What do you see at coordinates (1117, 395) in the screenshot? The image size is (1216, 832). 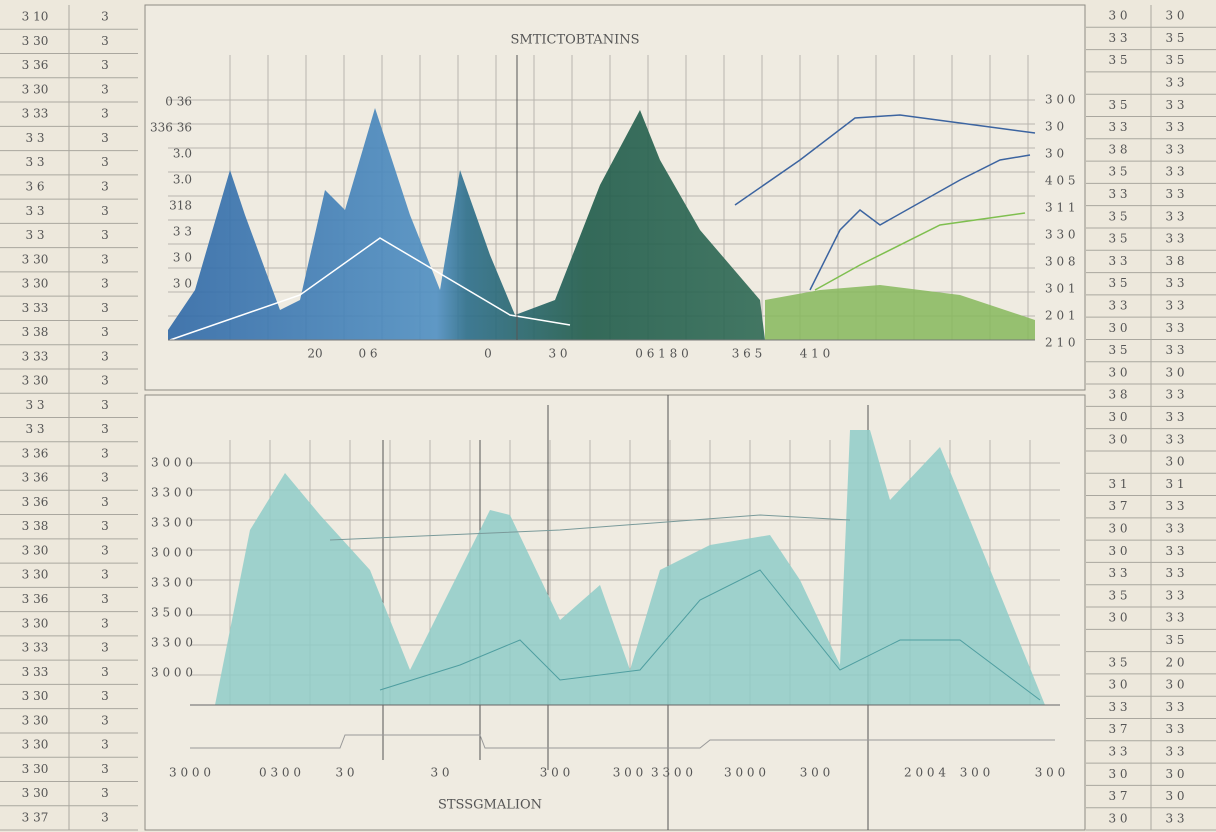 I see `table-cell: 3 8` at bounding box center [1117, 395].